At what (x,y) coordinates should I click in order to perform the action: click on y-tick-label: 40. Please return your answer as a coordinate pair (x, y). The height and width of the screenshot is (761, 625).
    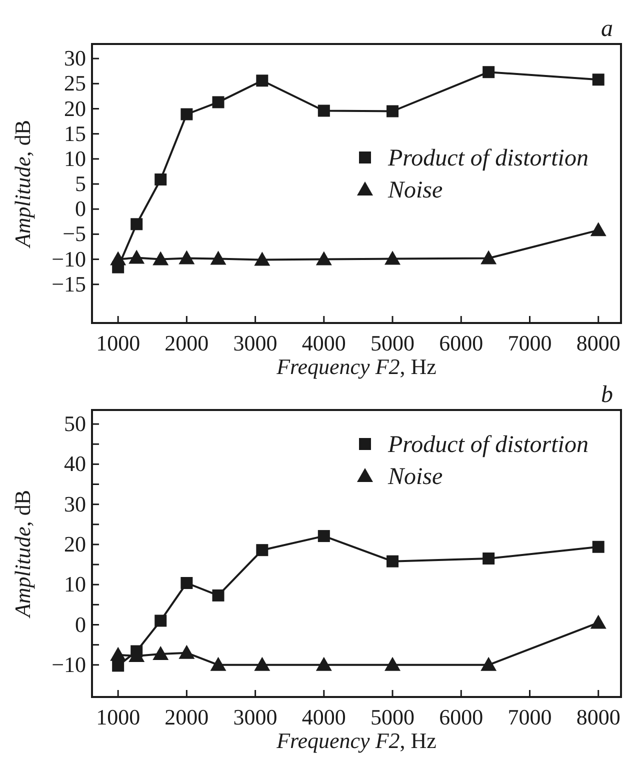
    Looking at the image, I should click on (75, 463).